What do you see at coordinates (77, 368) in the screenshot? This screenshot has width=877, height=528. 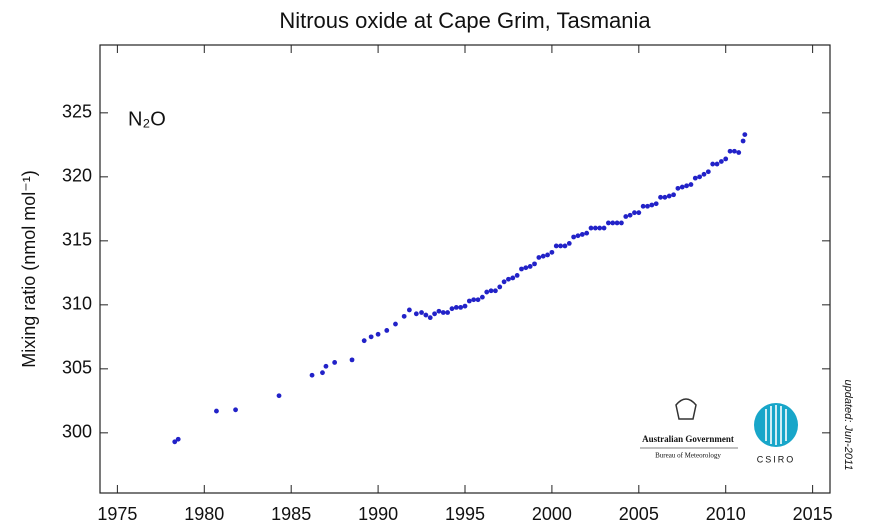 I see `y-tick-label: 305` at bounding box center [77, 368].